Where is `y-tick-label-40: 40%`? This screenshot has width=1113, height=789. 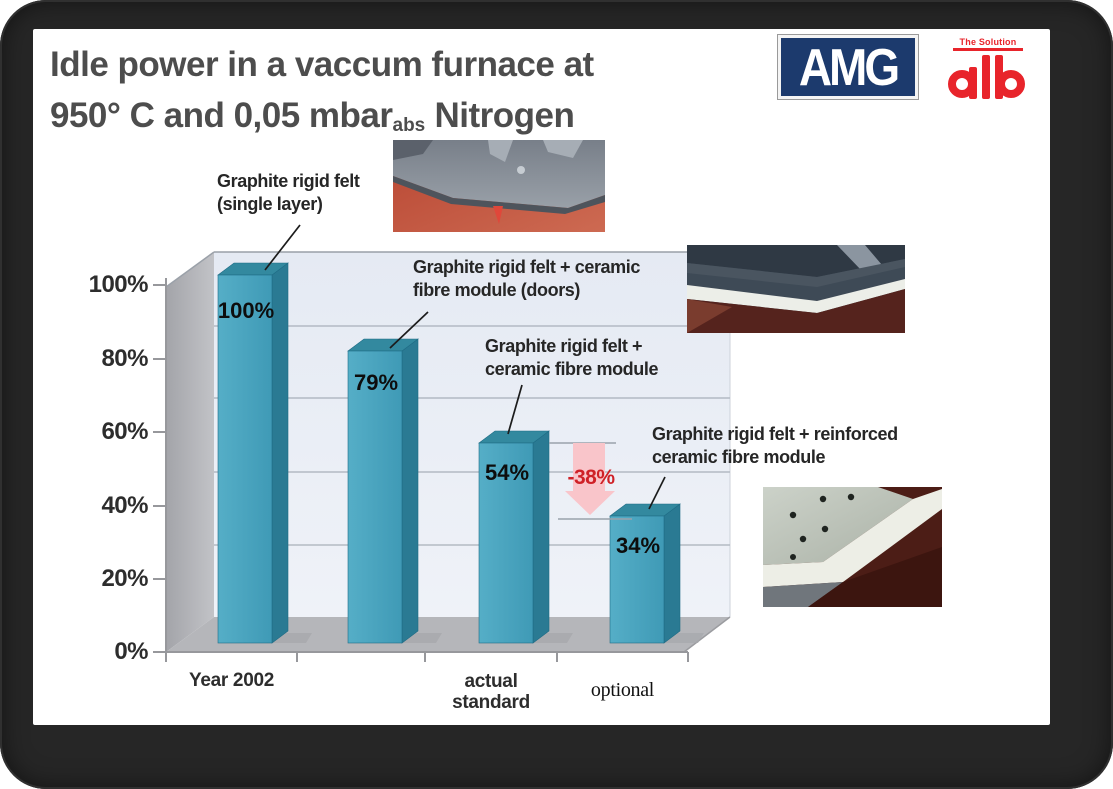 y-tick-label-40: 40% is located at coordinates (124, 505).